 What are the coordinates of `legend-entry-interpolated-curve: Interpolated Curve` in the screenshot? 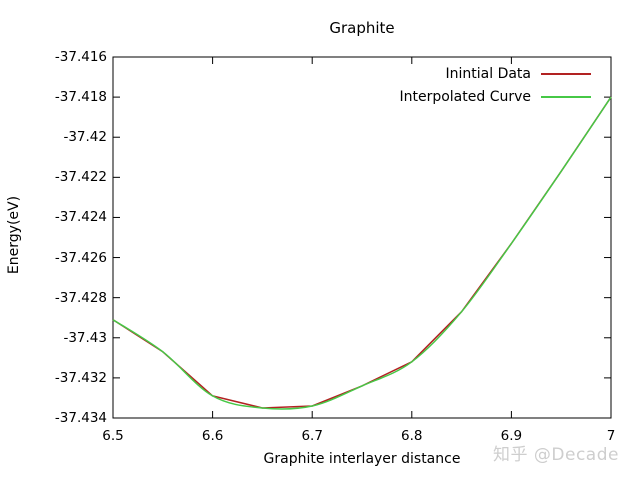 It's located at (495, 96).